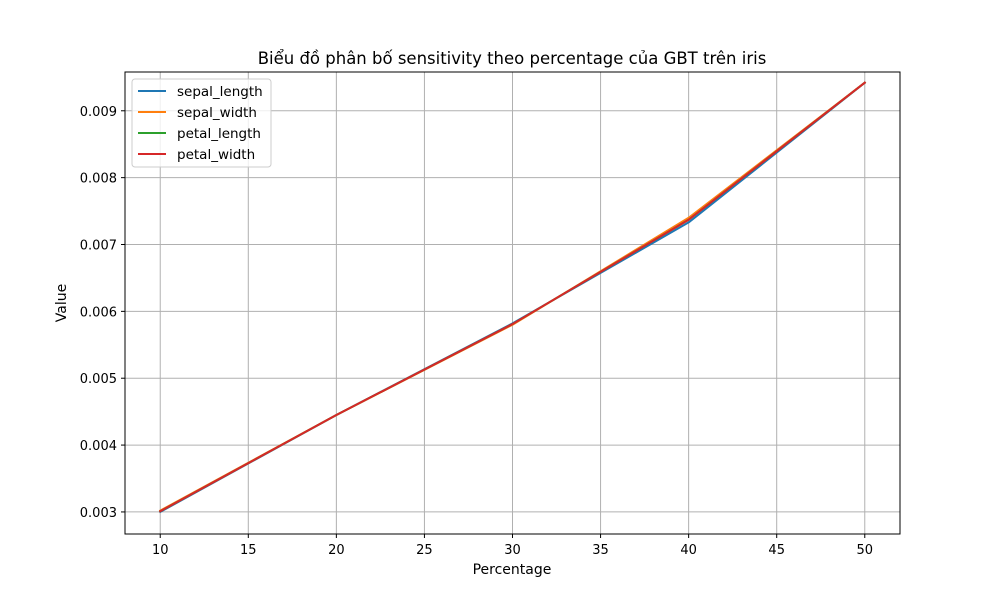 This screenshot has width=1000, height=600. I want to click on x-tick-label: 45, so click(776, 550).